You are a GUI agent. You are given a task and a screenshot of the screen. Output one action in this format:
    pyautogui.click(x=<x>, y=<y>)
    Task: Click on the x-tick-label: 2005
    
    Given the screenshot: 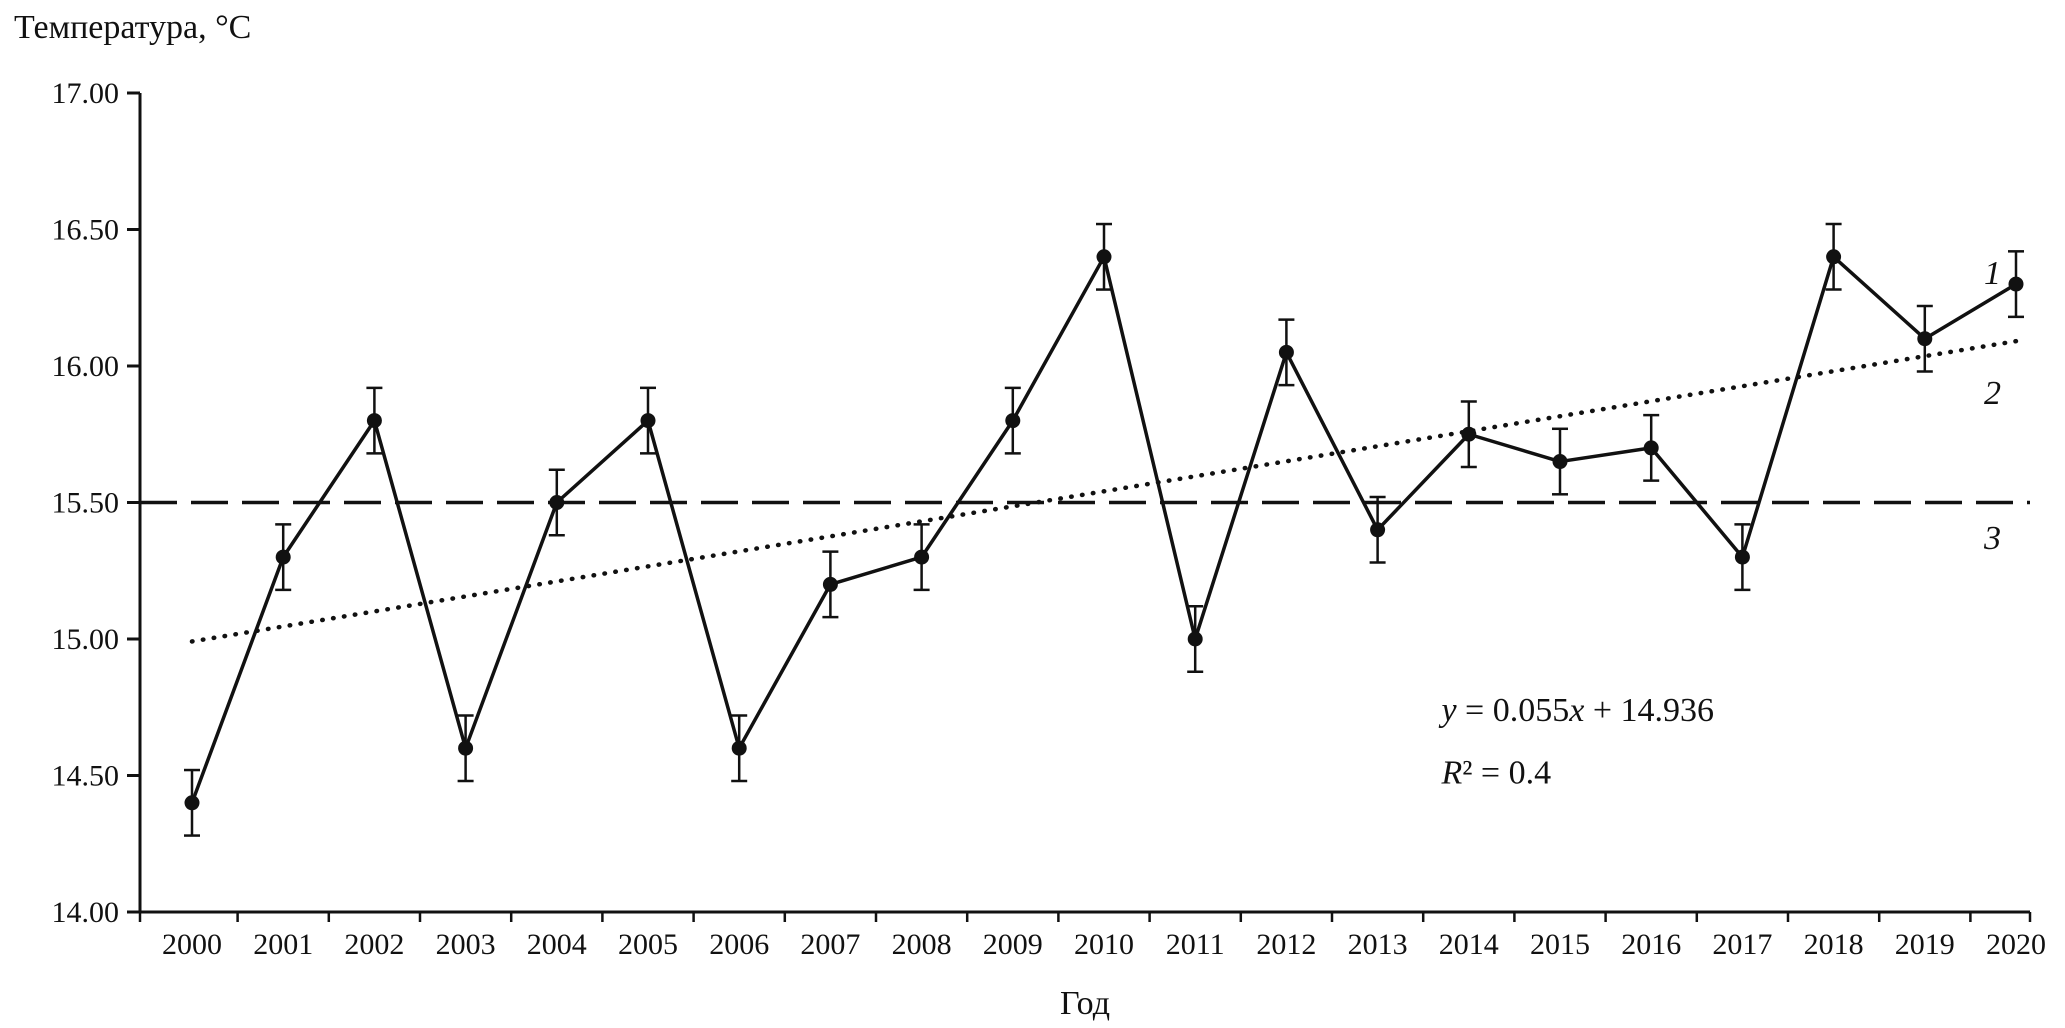 What is the action you would take?
    pyautogui.click(x=648, y=944)
    